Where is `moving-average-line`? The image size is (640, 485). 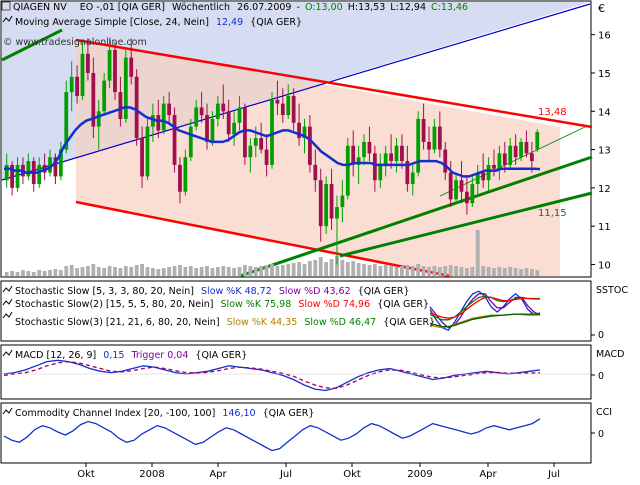 moving-average-line is located at coordinates (272, 142).